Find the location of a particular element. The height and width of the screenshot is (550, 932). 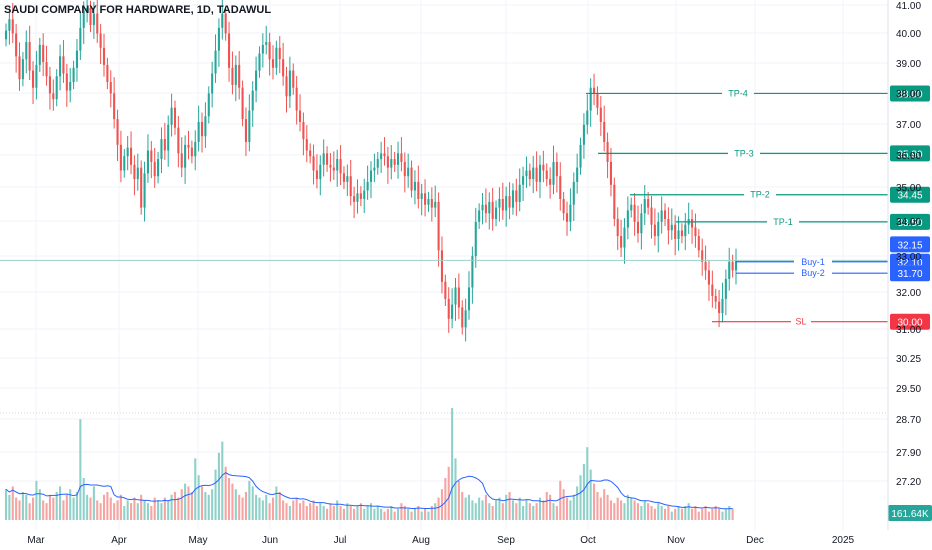

level-price-tag-text: 33.50 is located at coordinates (909, 223).